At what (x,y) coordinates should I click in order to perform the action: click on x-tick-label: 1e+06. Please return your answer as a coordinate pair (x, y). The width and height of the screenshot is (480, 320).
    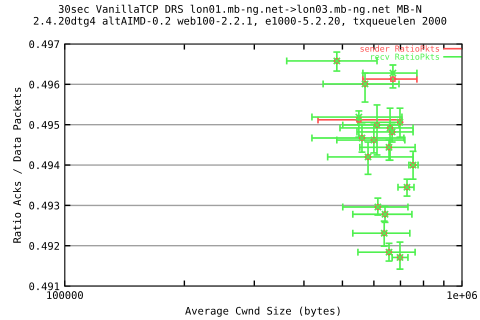
    Looking at the image, I should click on (463, 295).